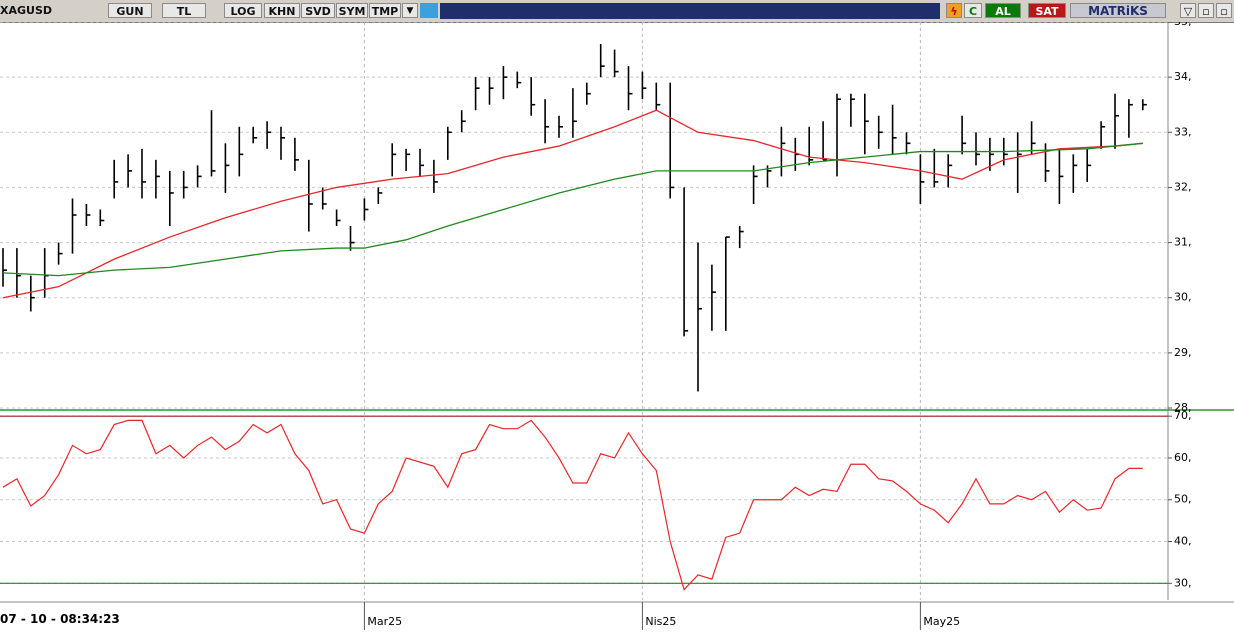 The width and height of the screenshot is (1234, 638). Describe the element at coordinates (1183, 131) in the screenshot. I see `y-tick-label: 33,` at that location.